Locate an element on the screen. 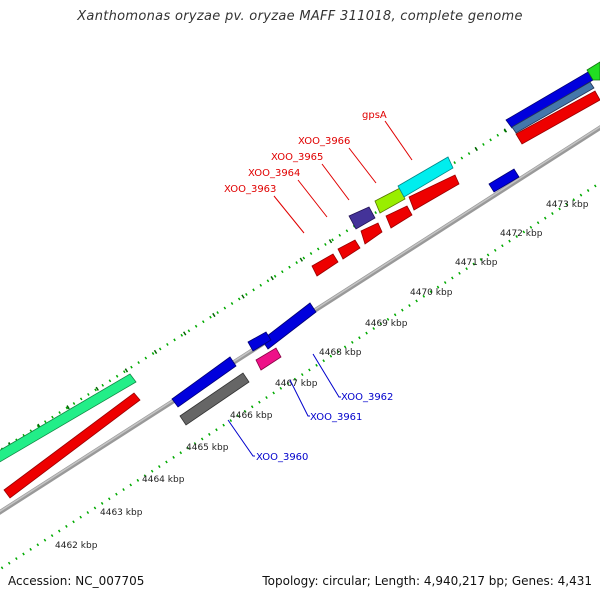  axis-label: 4470 kbp is located at coordinates (431, 293).